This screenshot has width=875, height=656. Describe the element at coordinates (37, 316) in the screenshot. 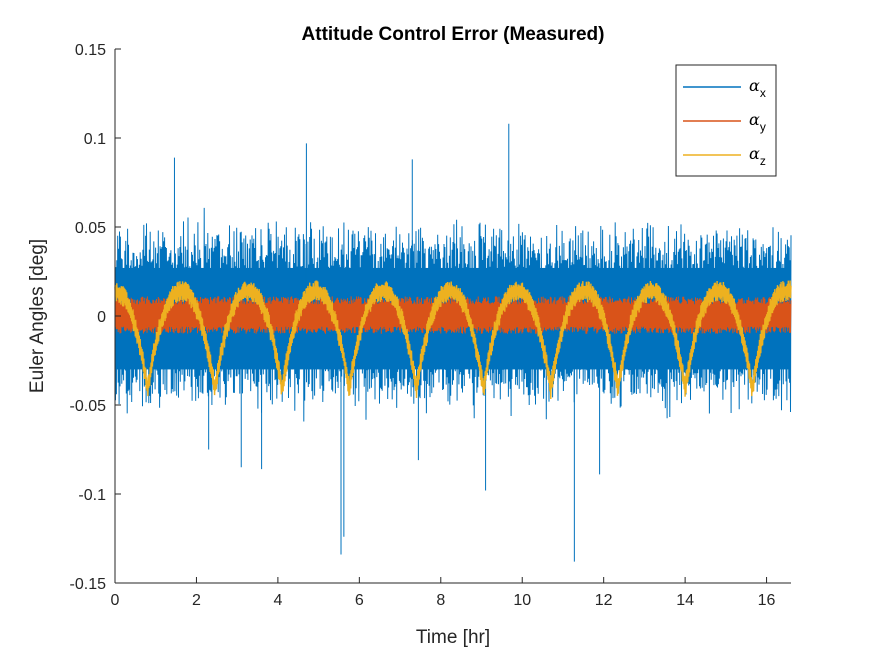

I see `y-axis-label: Euler Angles [deg]` at that location.